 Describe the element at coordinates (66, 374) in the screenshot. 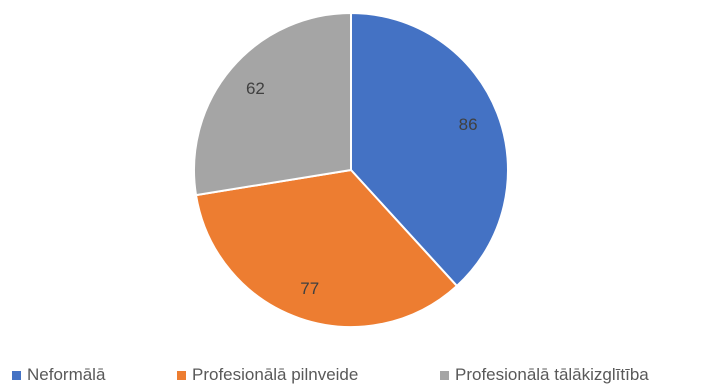

I see `legend-label: Neformālā` at that location.